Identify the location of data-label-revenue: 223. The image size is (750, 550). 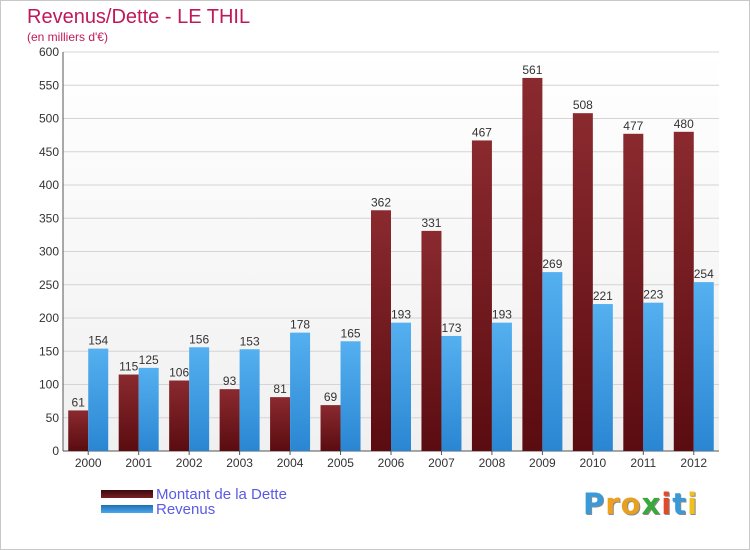
(653, 295).